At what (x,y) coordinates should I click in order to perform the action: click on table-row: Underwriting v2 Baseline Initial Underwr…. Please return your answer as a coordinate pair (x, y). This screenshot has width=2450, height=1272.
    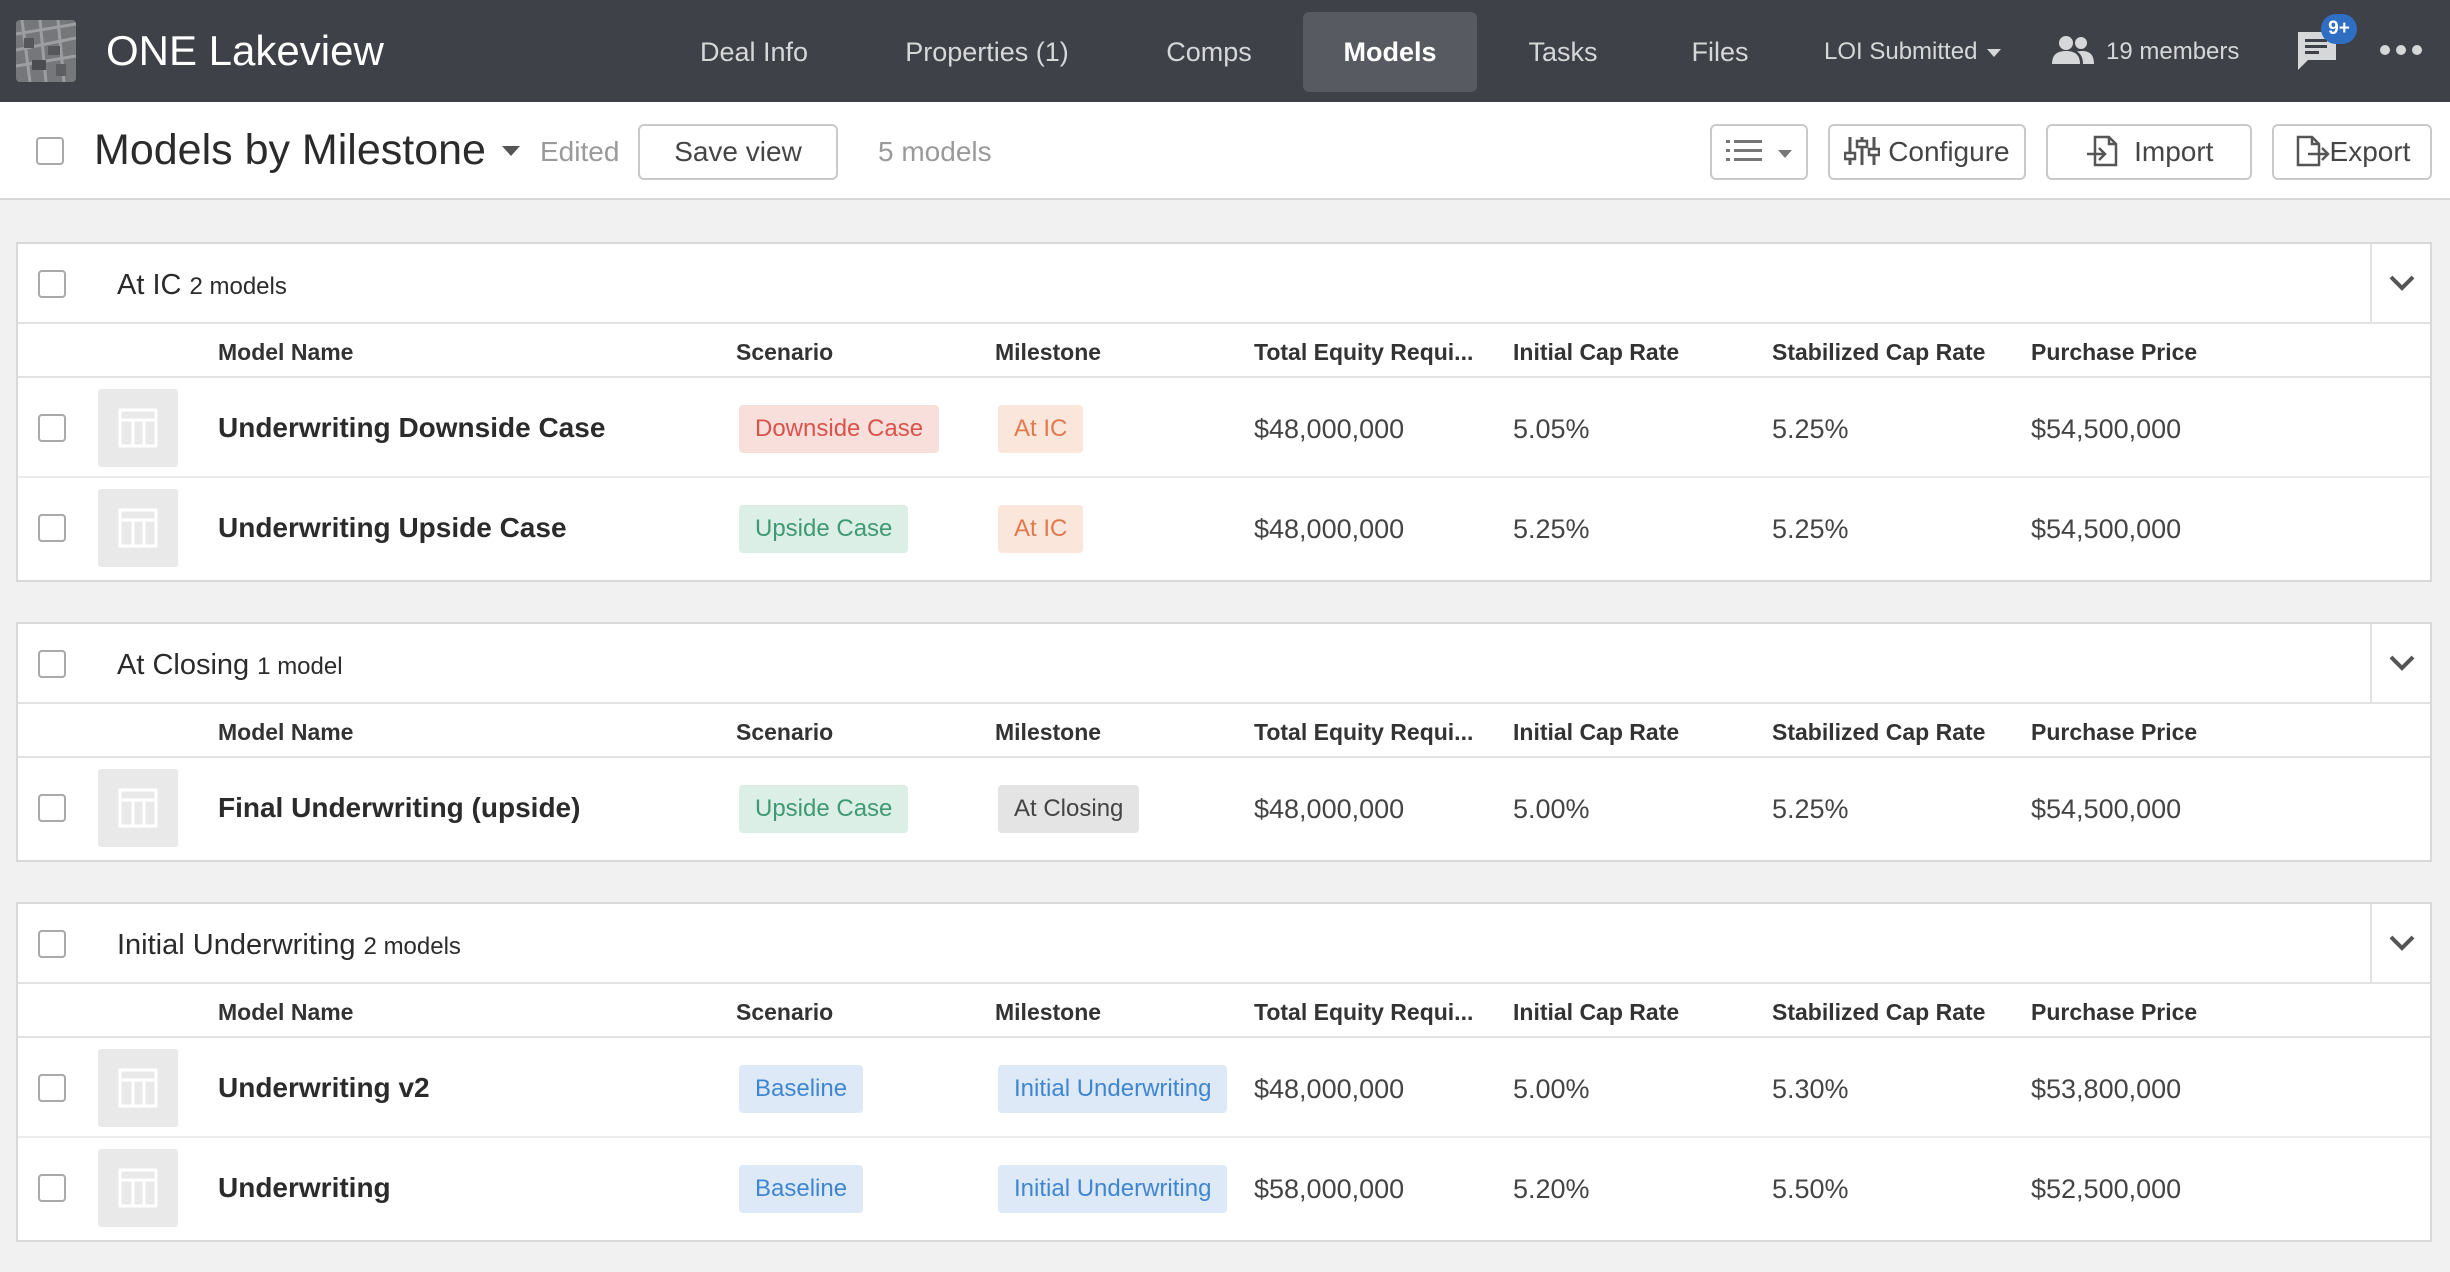
    Looking at the image, I should click on (1224, 1088).